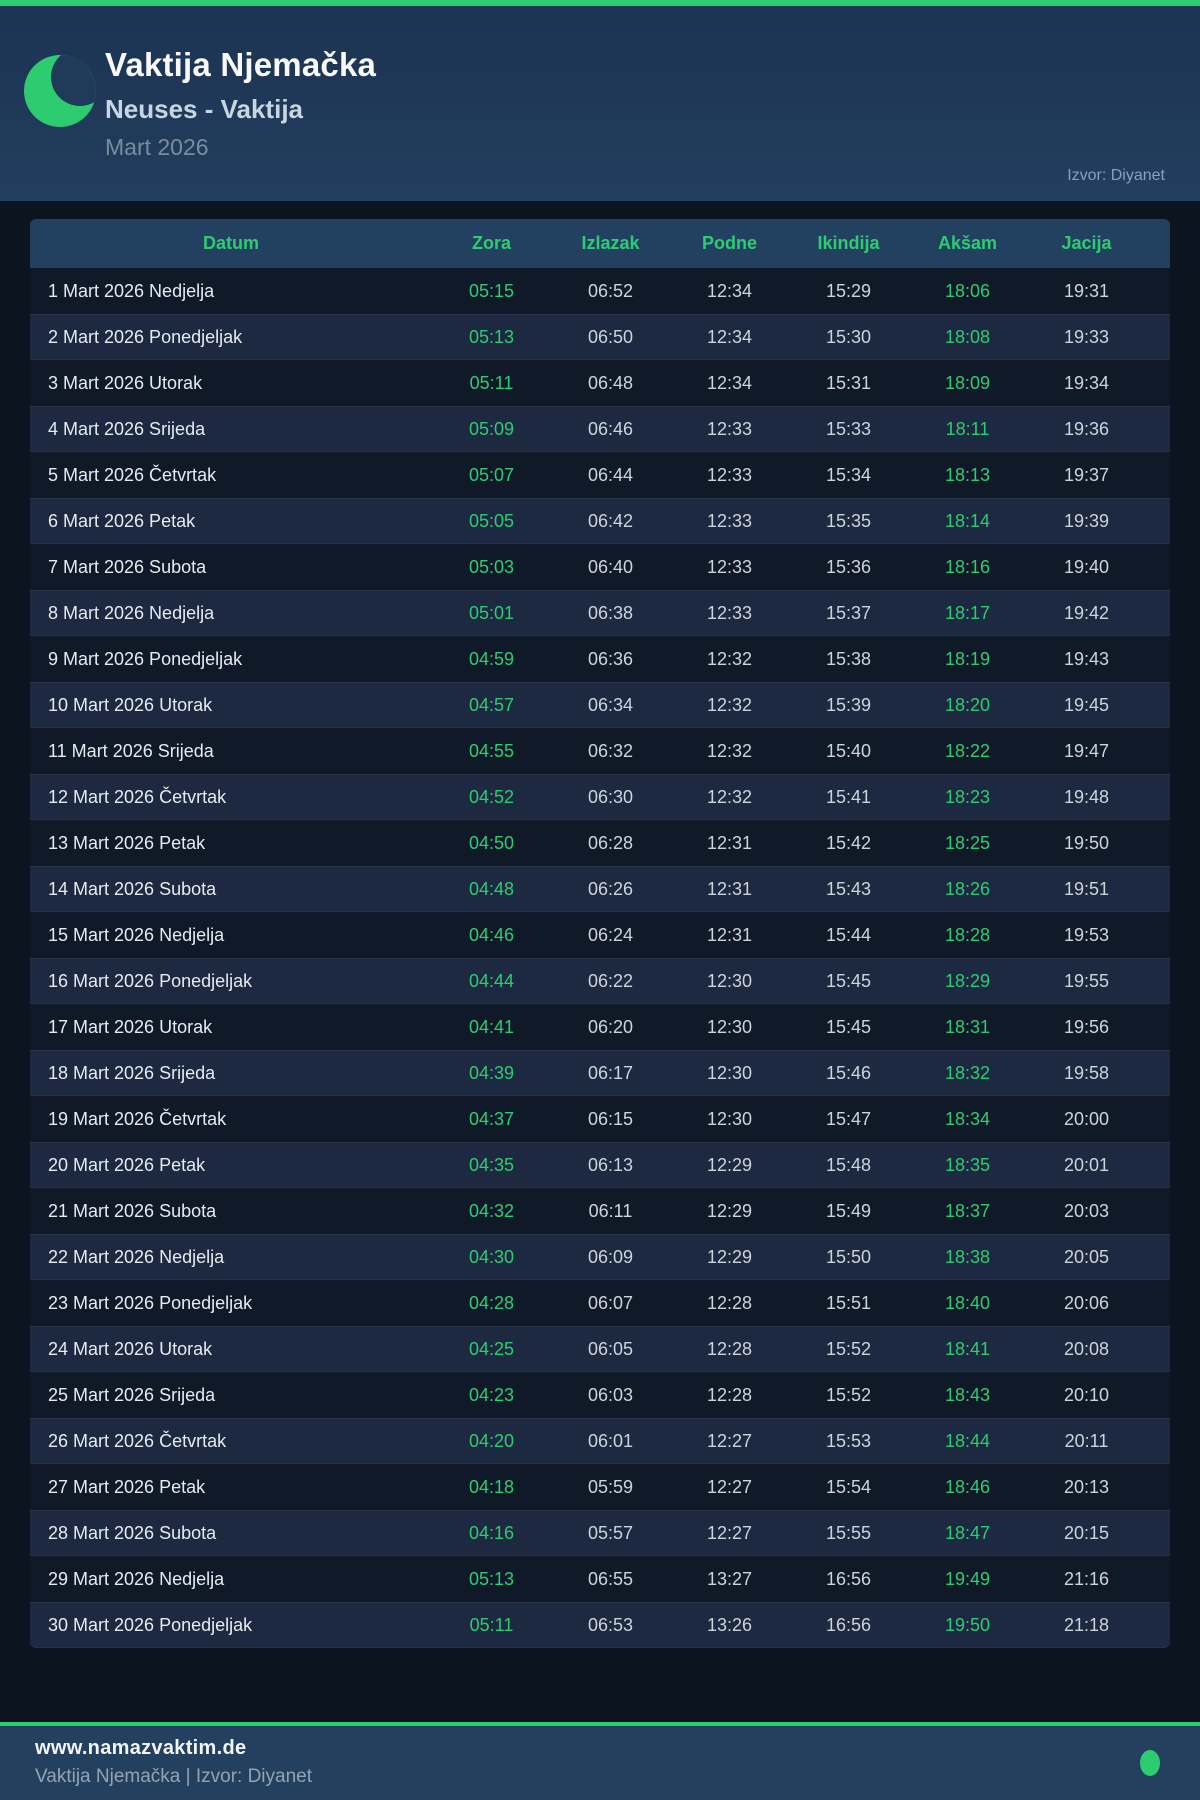 The width and height of the screenshot is (1200, 1800). I want to click on date-cell: 28 Mart 2026 Subota, so click(132, 1532).